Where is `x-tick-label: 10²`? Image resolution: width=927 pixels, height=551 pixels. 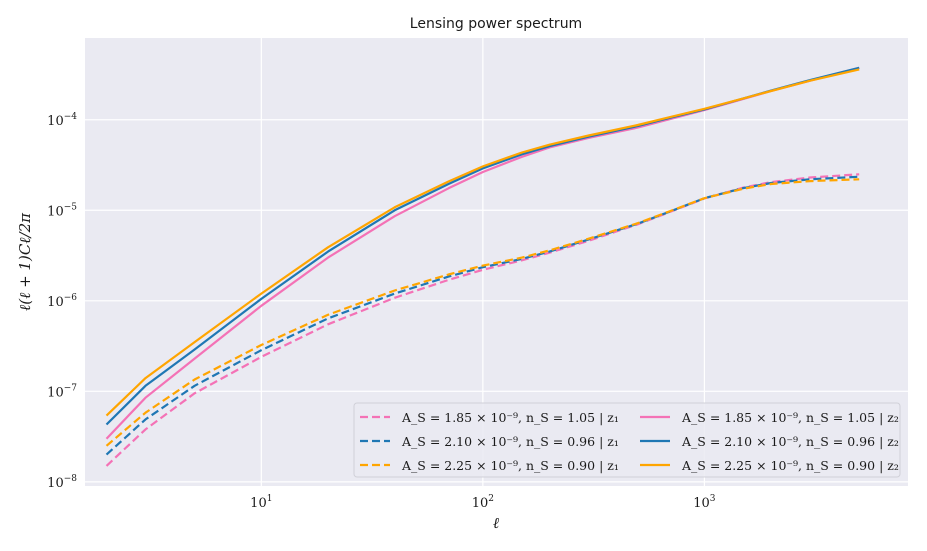 x-tick-label: 10² is located at coordinates (483, 502).